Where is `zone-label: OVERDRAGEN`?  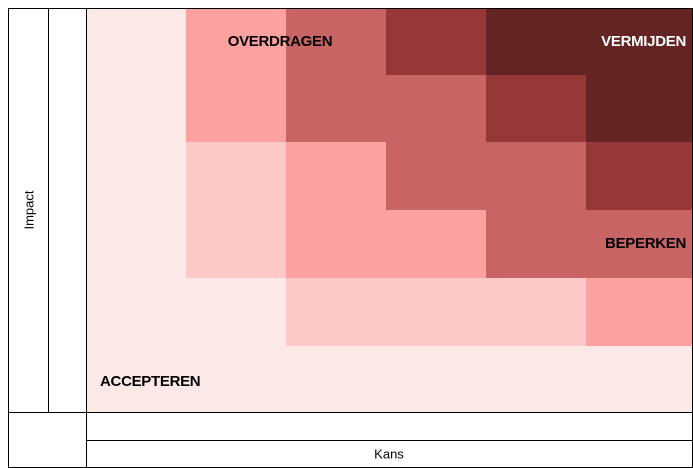 zone-label: OVERDRAGEN is located at coordinates (280, 41).